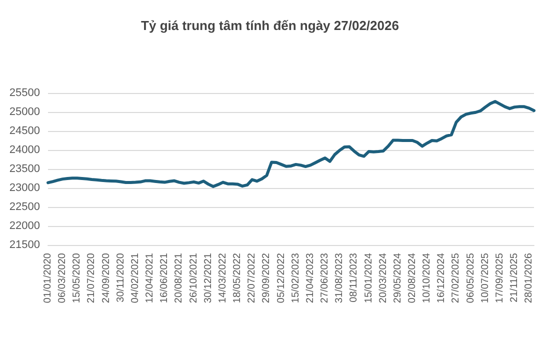 The image size is (540, 360). Describe the element at coordinates (427, 278) in the screenshot. I see `x-tick-label: 10/10/2024` at that location.